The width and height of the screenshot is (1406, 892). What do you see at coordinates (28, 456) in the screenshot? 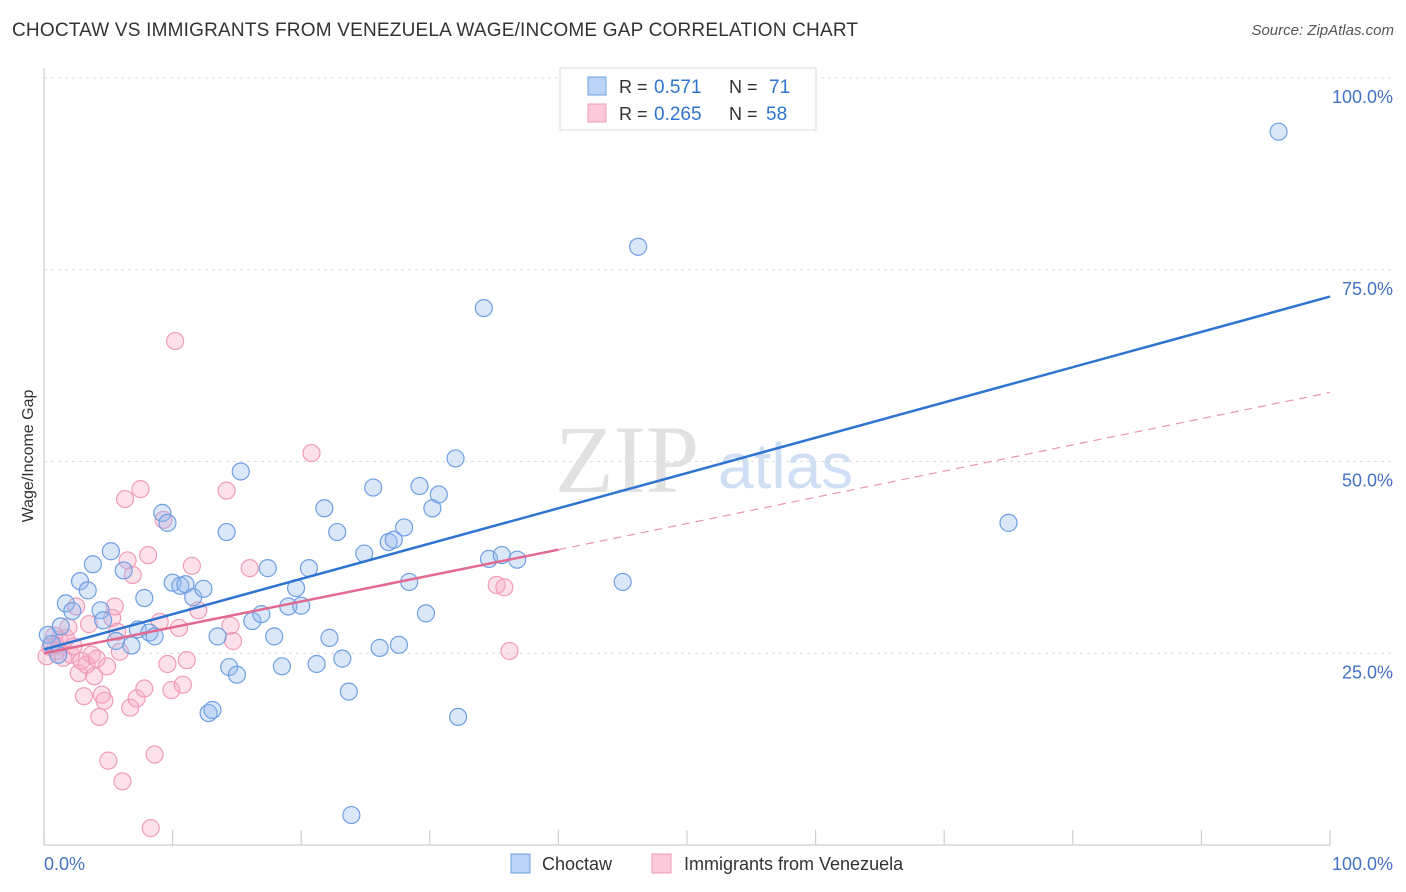
I see `y-axis-label: Wage/Income Gap` at bounding box center [28, 456].